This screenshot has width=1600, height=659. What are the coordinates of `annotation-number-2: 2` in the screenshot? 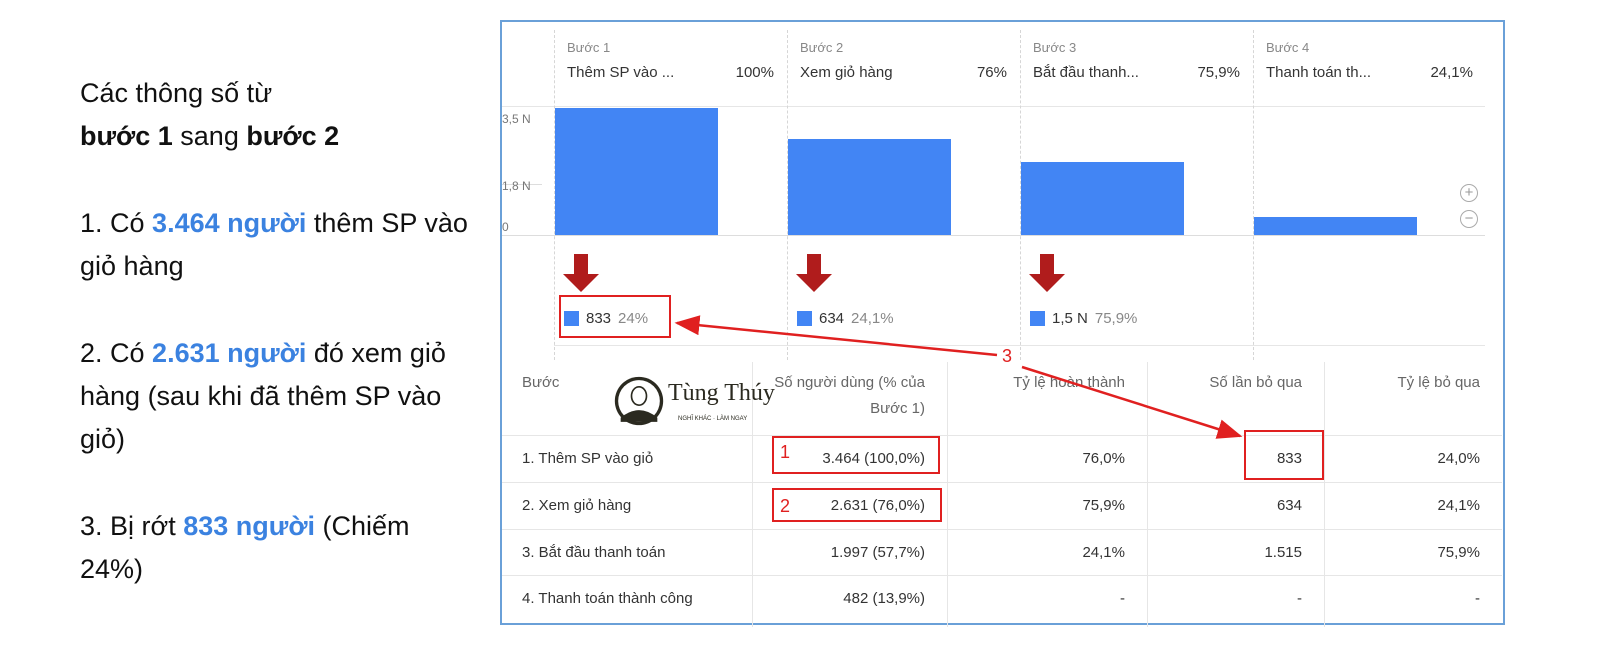 It's located at (785, 506).